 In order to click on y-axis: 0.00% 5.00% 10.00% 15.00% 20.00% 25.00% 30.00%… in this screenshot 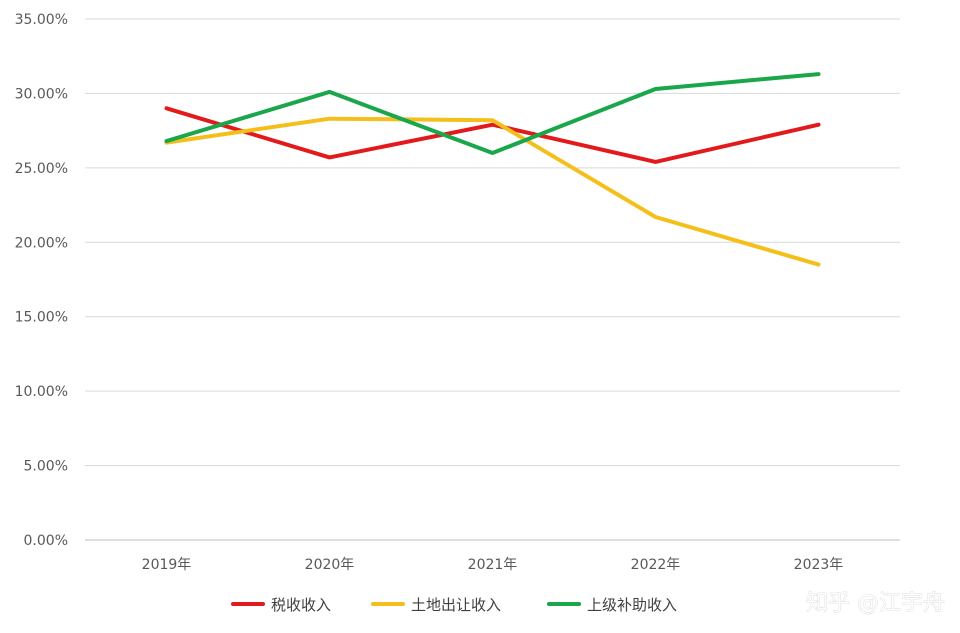, I will do `click(41, 280)`.